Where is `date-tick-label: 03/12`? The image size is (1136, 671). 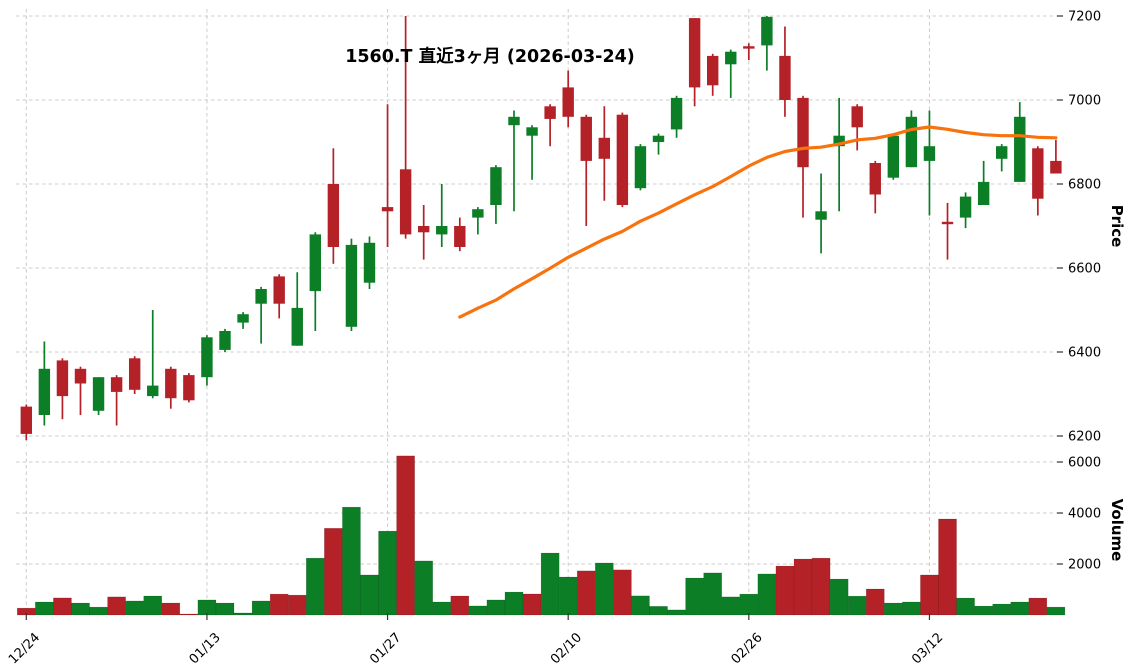
date-tick-label: 03/12 is located at coordinates (927, 648).